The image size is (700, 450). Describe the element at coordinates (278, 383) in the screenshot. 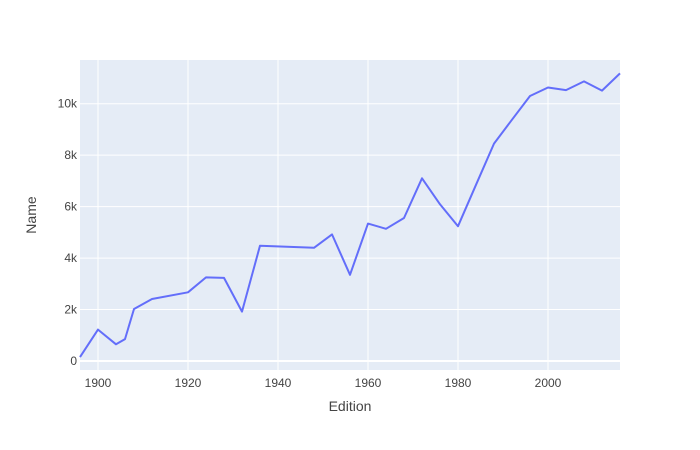

I see `x-tick-label: 1940` at that location.